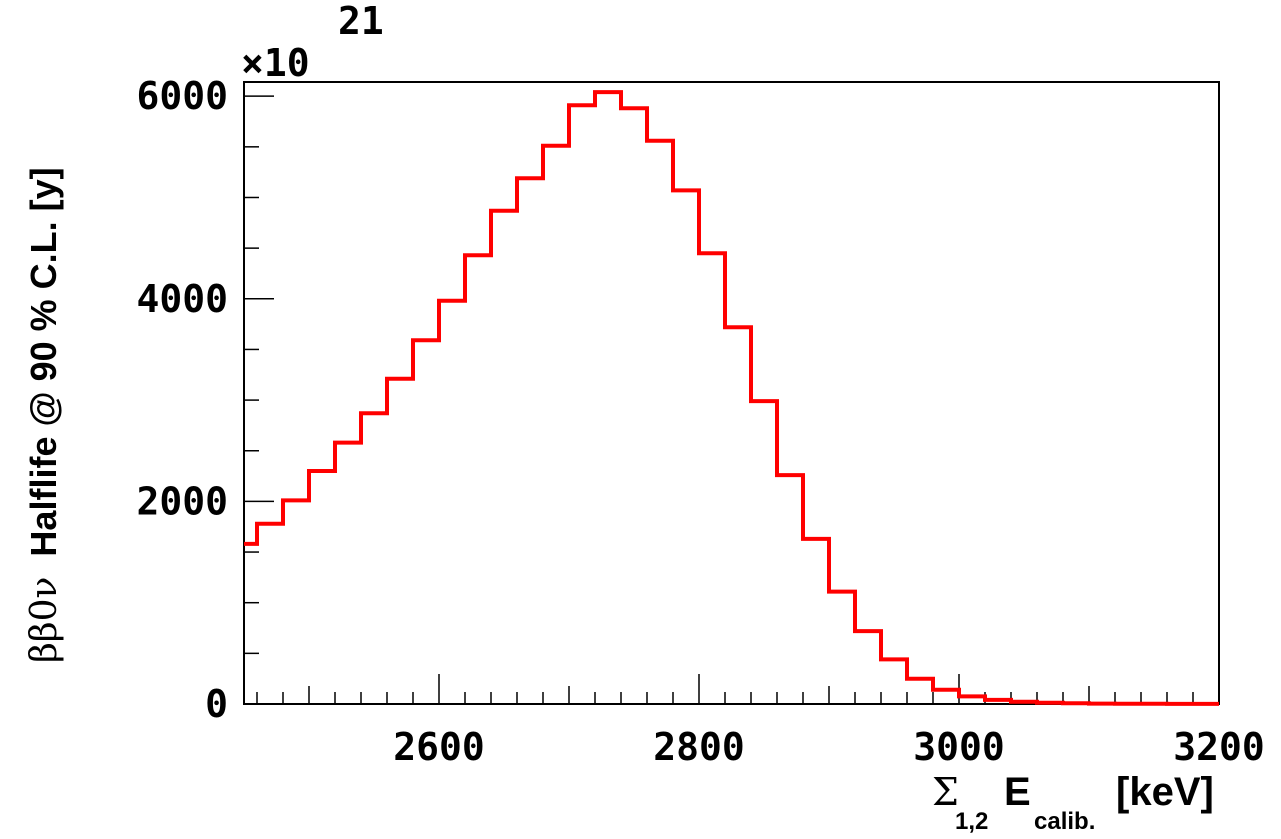 This screenshot has width=1281, height=839. Describe the element at coordinates (971, 821) in the screenshot. I see `x-axis-subscript: 1,2` at that location.